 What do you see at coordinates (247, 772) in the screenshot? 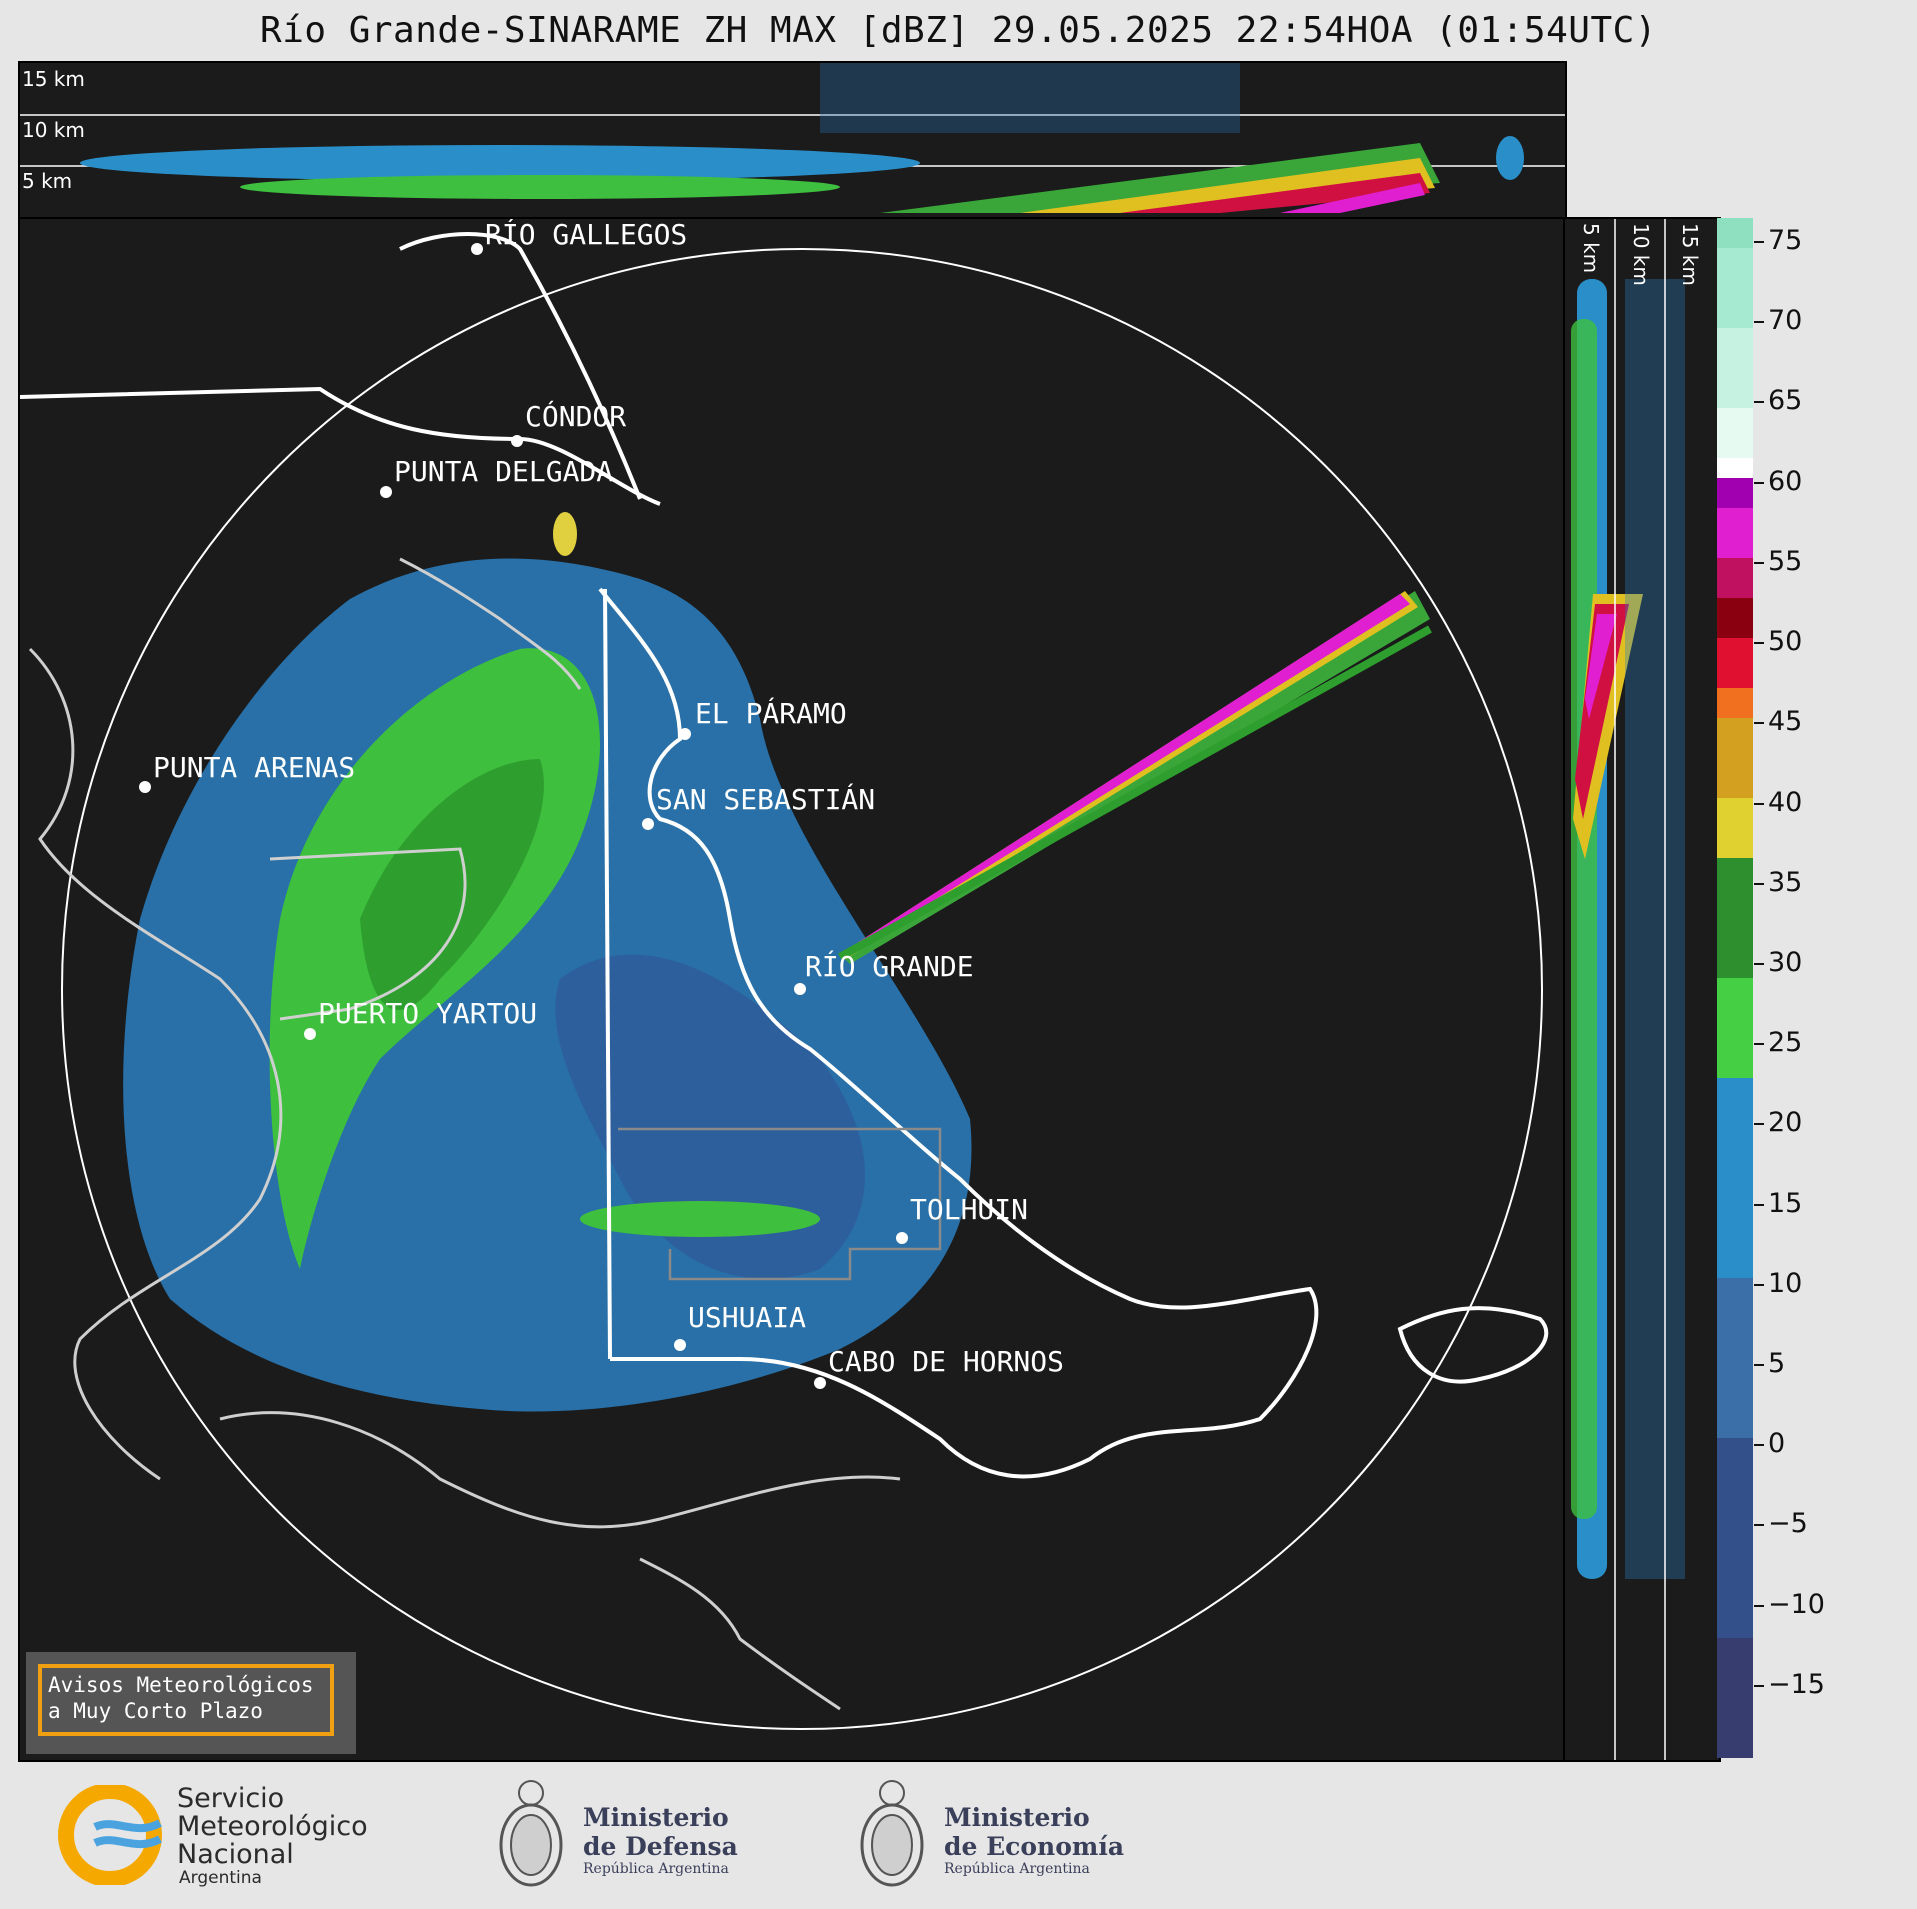
I see `city-punta-arenas: PUNTA ARENAS` at bounding box center [247, 772].